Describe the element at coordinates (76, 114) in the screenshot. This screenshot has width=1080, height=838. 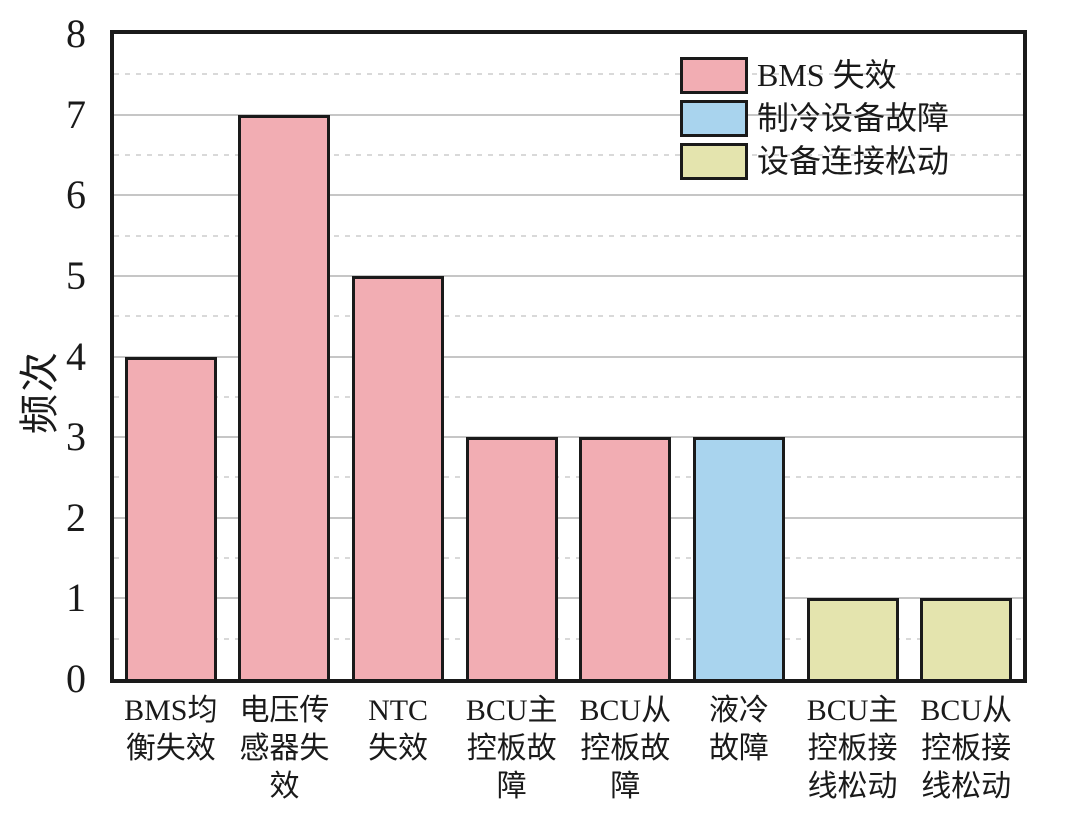
I see `y-tick-label: 7` at that location.